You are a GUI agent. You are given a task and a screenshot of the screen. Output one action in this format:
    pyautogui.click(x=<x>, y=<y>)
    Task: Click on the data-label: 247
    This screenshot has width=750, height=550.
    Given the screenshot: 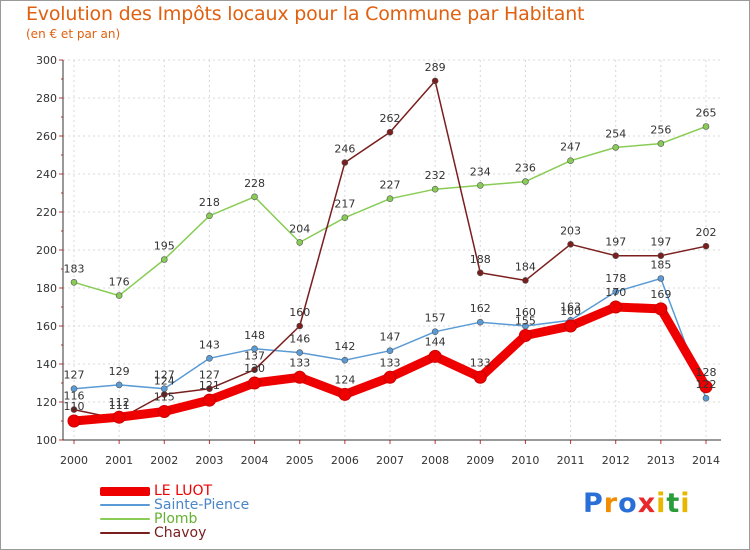 What is the action you would take?
    pyautogui.click(x=570, y=147)
    